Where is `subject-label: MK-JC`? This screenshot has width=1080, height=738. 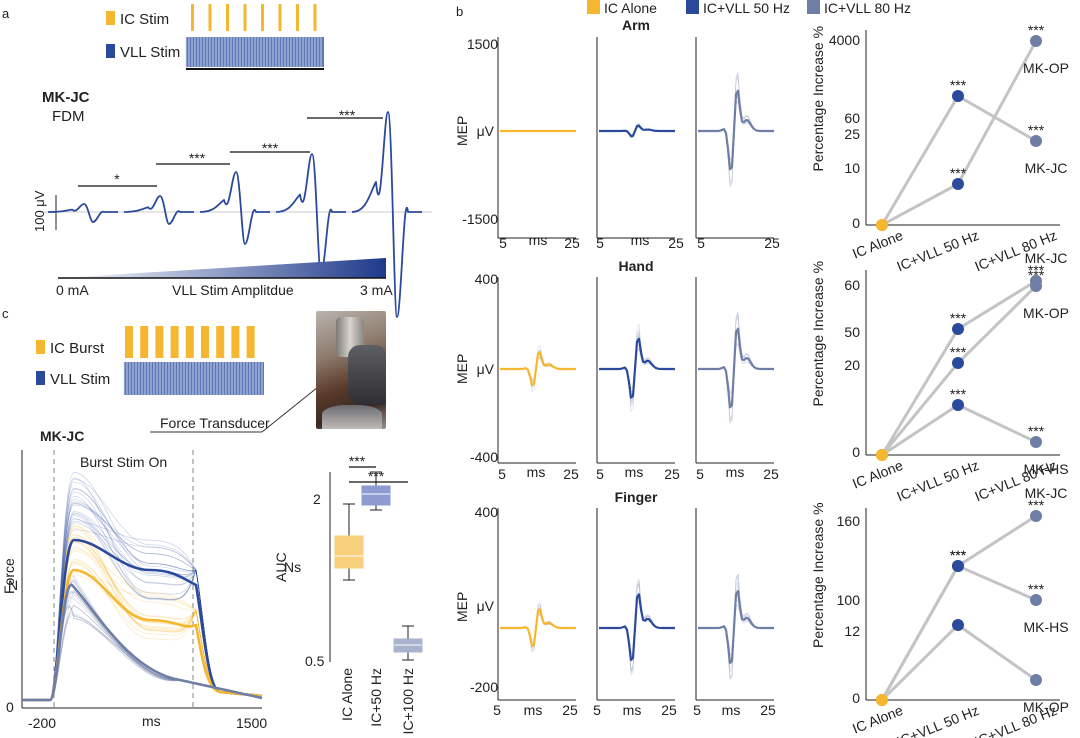 subject-label: MK-JC is located at coordinates (66, 97).